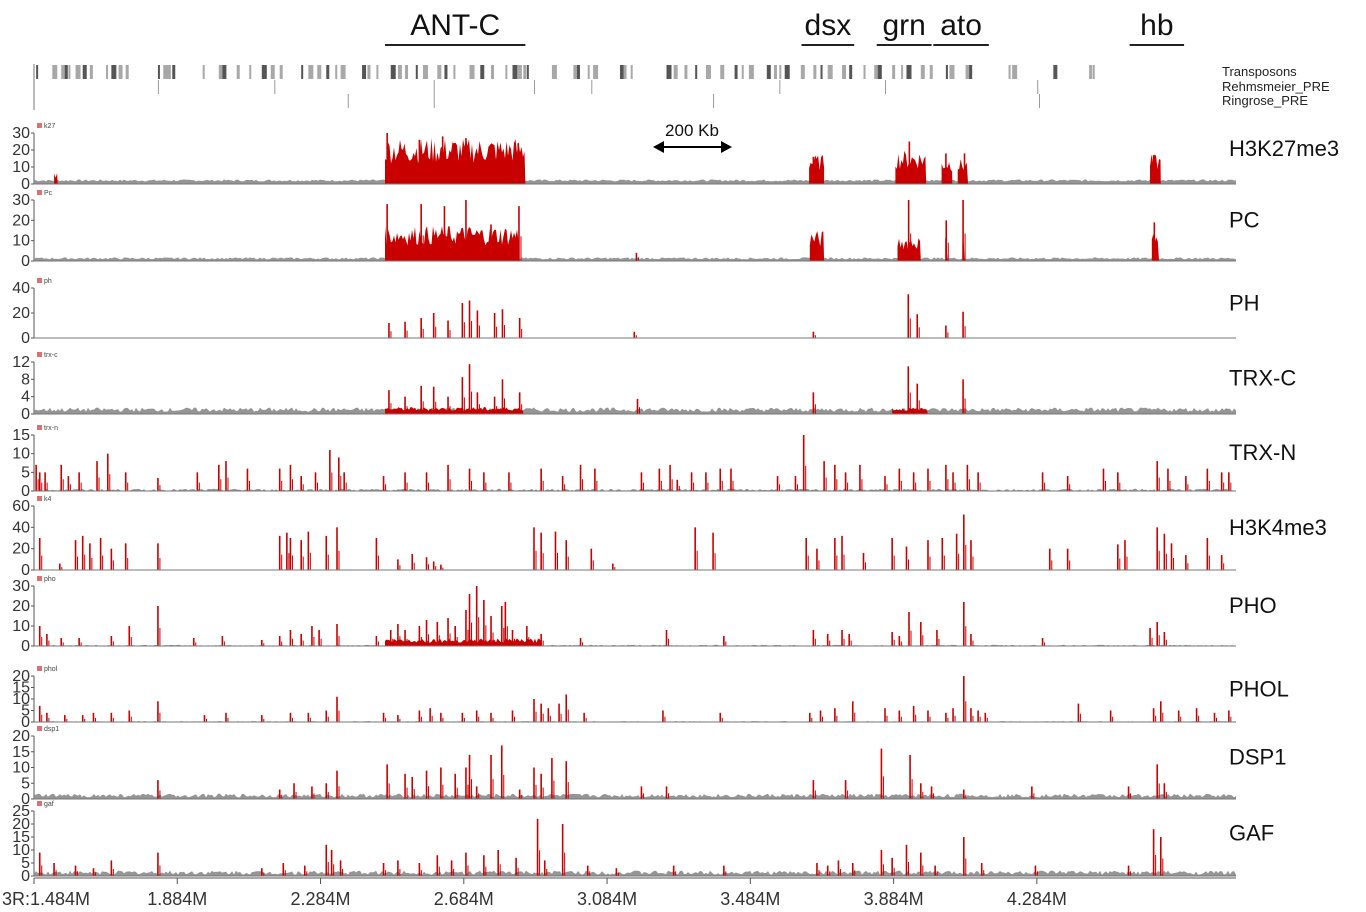  Describe the element at coordinates (654, 462) in the screenshot. I see `track-trx-n: trx-n 0 510 15 TRX-N` at that location.